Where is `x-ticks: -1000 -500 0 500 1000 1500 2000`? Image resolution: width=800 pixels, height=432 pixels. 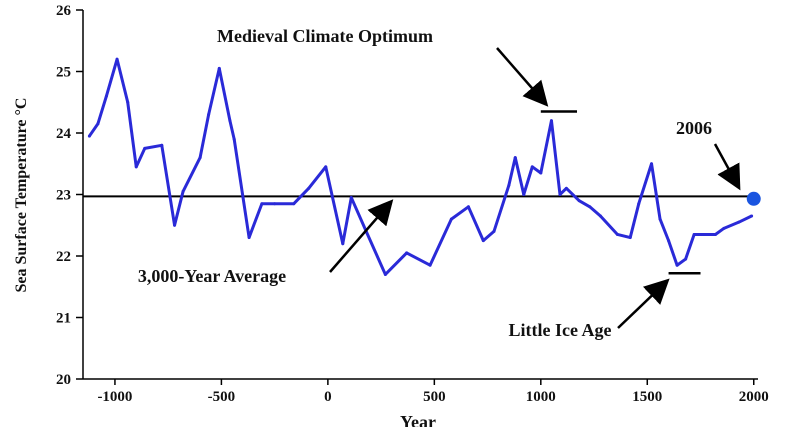
x-ticks: -1000 -500 0 500 1000 1500 2000 is located at coordinates (433, 392).